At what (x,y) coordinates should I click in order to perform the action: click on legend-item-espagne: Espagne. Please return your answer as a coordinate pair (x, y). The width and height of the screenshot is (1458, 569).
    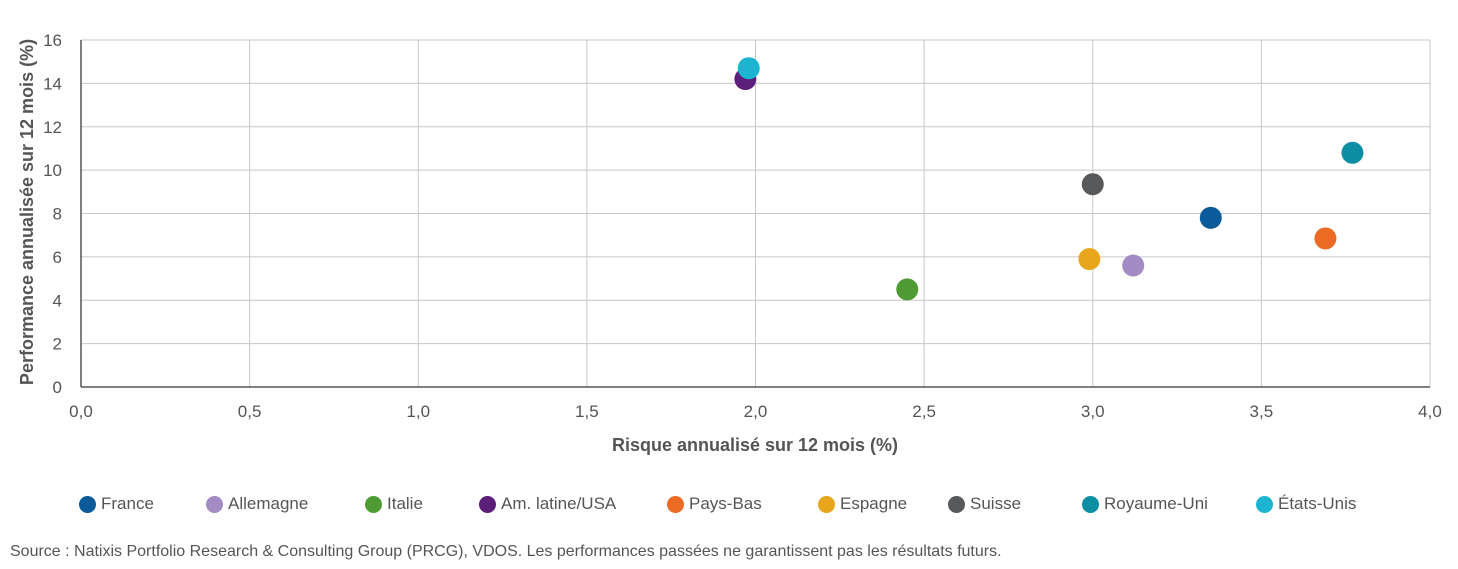
    Looking at the image, I should click on (862, 504).